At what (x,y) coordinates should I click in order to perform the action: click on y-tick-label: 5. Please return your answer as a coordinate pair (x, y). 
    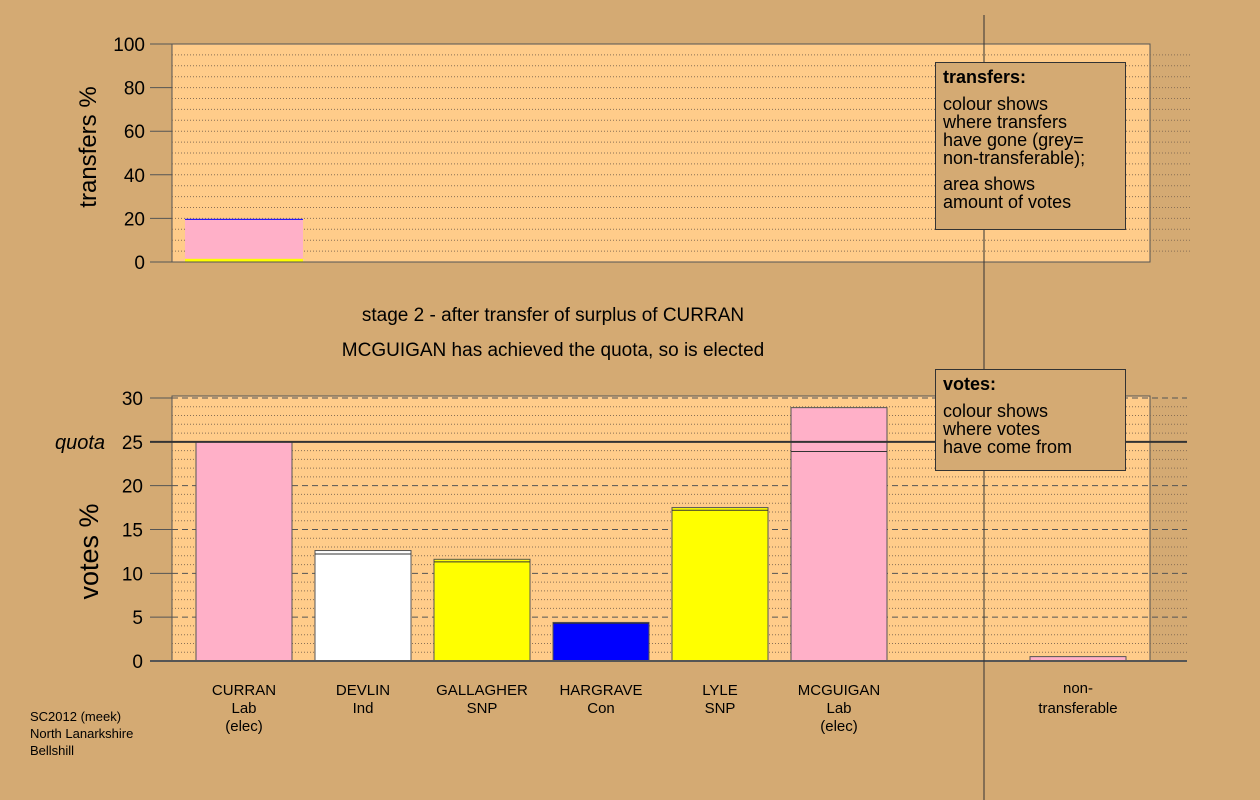
    Looking at the image, I should click on (137, 618).